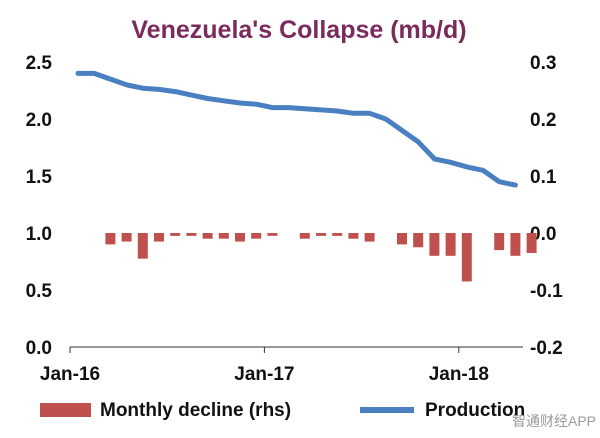 This screenshot has width=600, height=438. I want to click on left-tick-label: 0.5, so click(39, 291).